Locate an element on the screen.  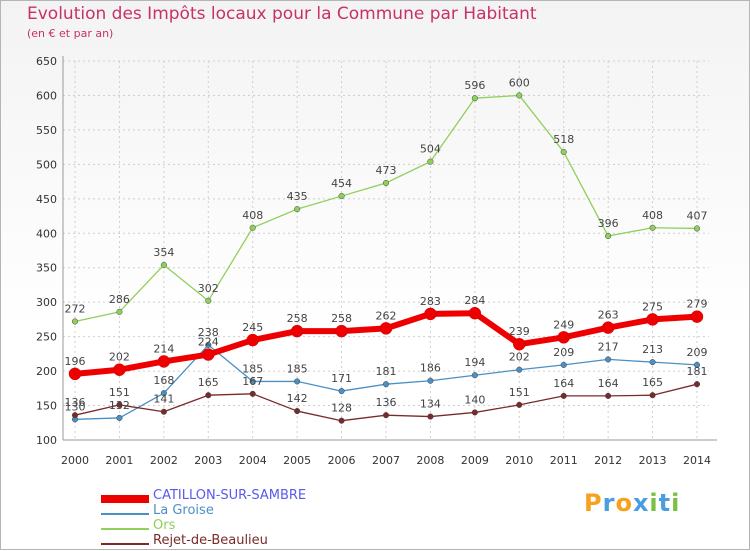
x-tick-label: 2012 is located at coordinates (608, 460).